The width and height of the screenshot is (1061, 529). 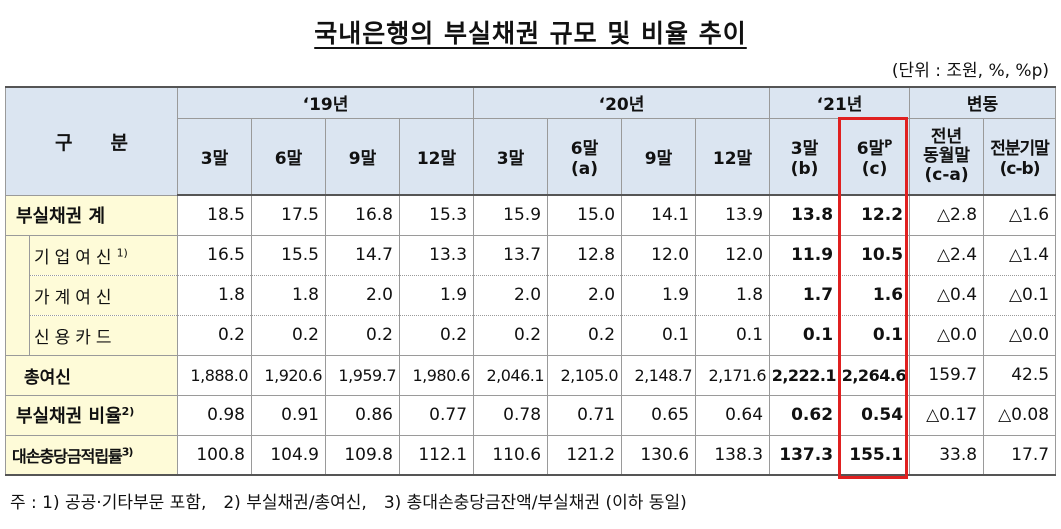 I want to click on cell: 18.5, so click(x=214, y=215).